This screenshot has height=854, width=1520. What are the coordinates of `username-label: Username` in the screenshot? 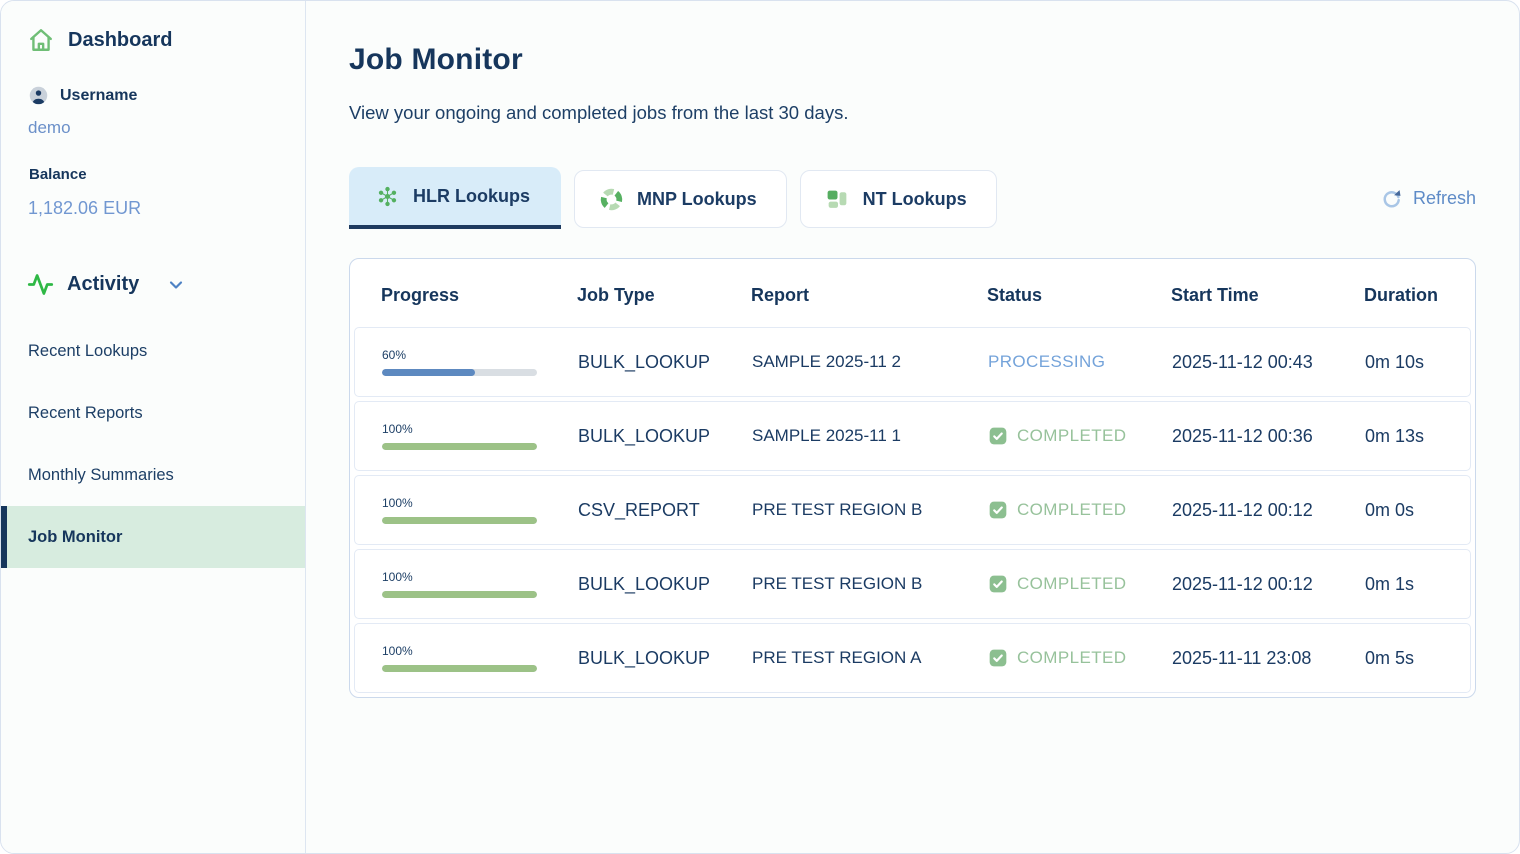 It's located at (99, 95).